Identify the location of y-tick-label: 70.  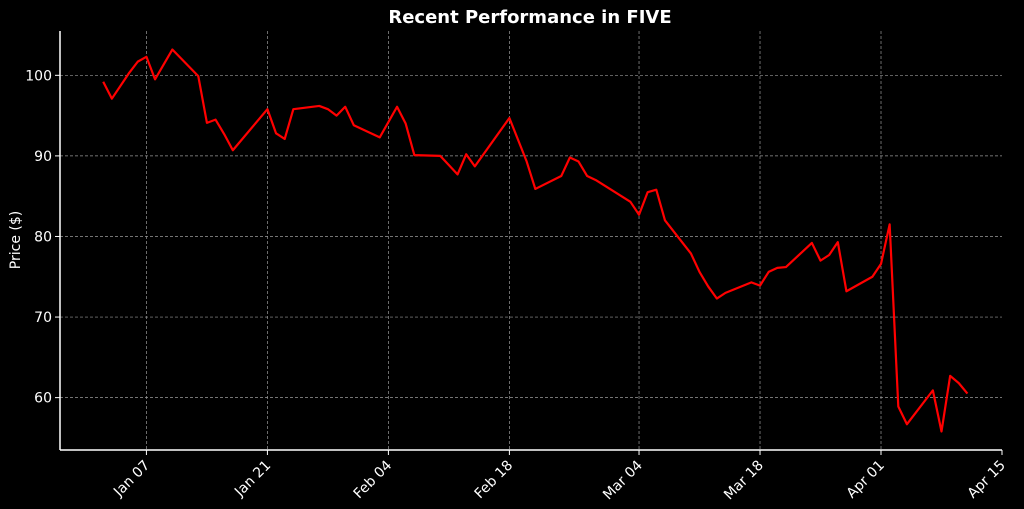
(43, 318).